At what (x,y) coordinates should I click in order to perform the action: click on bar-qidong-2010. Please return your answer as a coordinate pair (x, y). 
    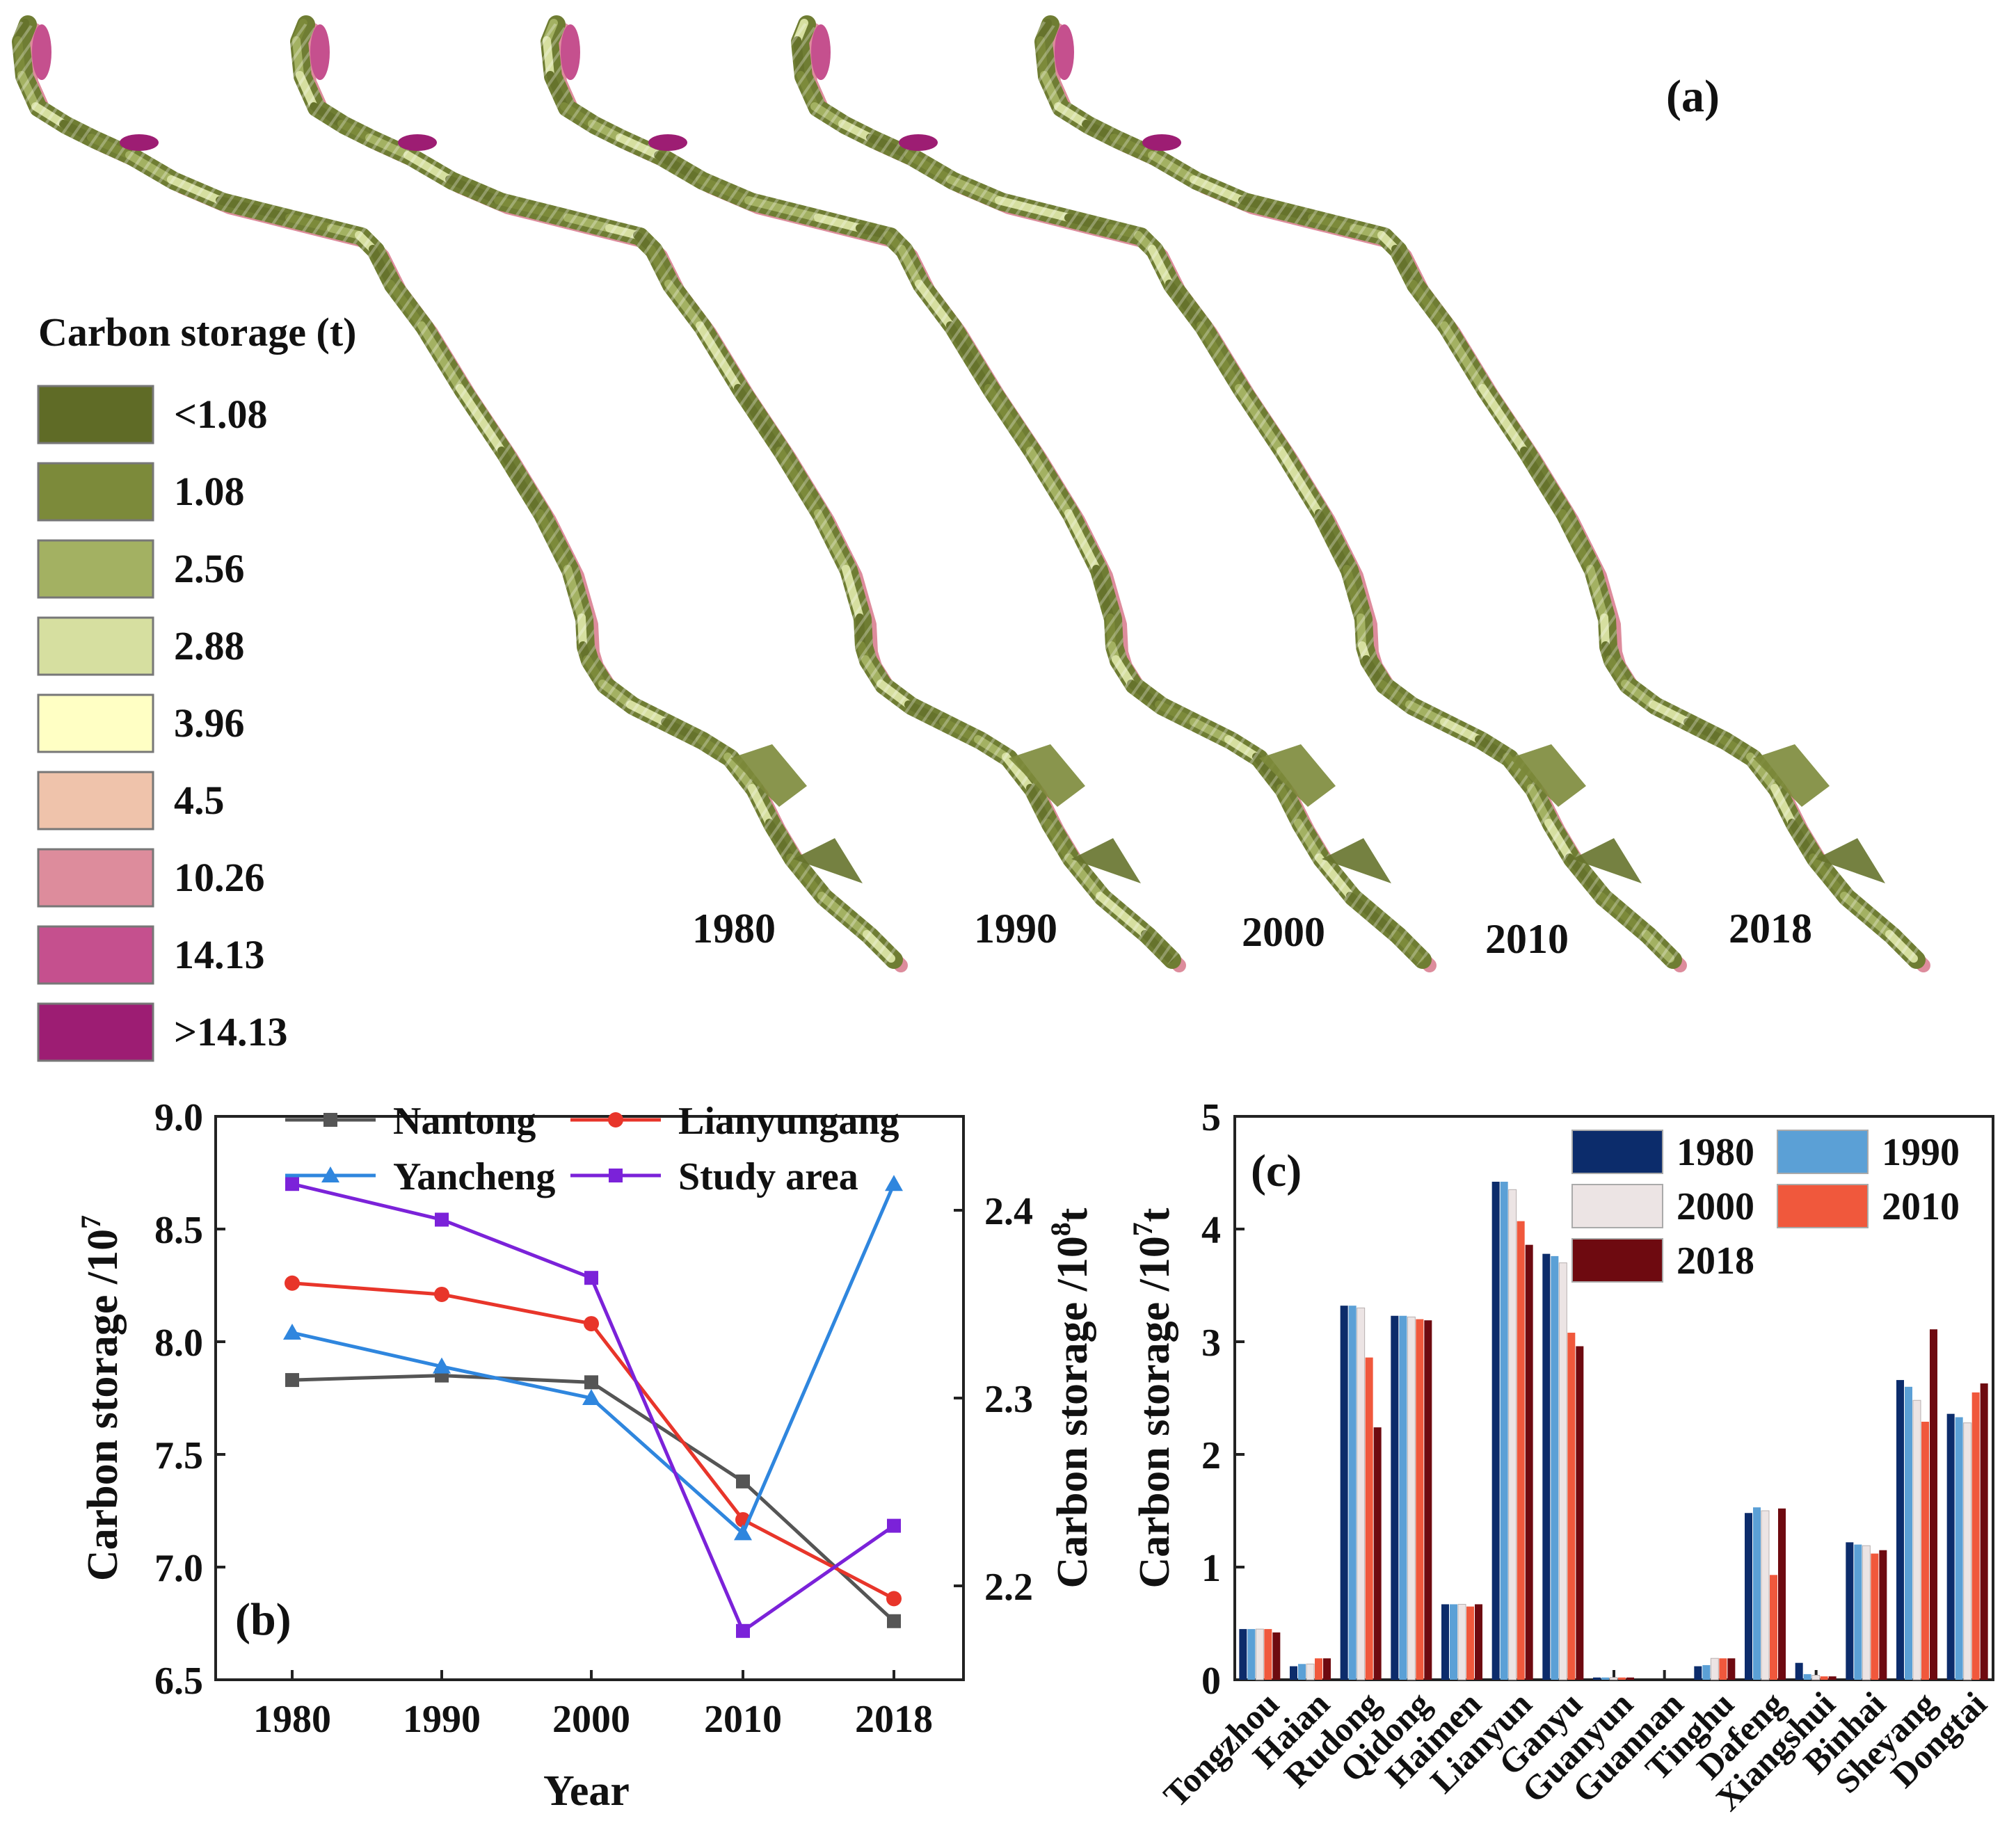
    Looking at the image, I should click on (1420, 1500).